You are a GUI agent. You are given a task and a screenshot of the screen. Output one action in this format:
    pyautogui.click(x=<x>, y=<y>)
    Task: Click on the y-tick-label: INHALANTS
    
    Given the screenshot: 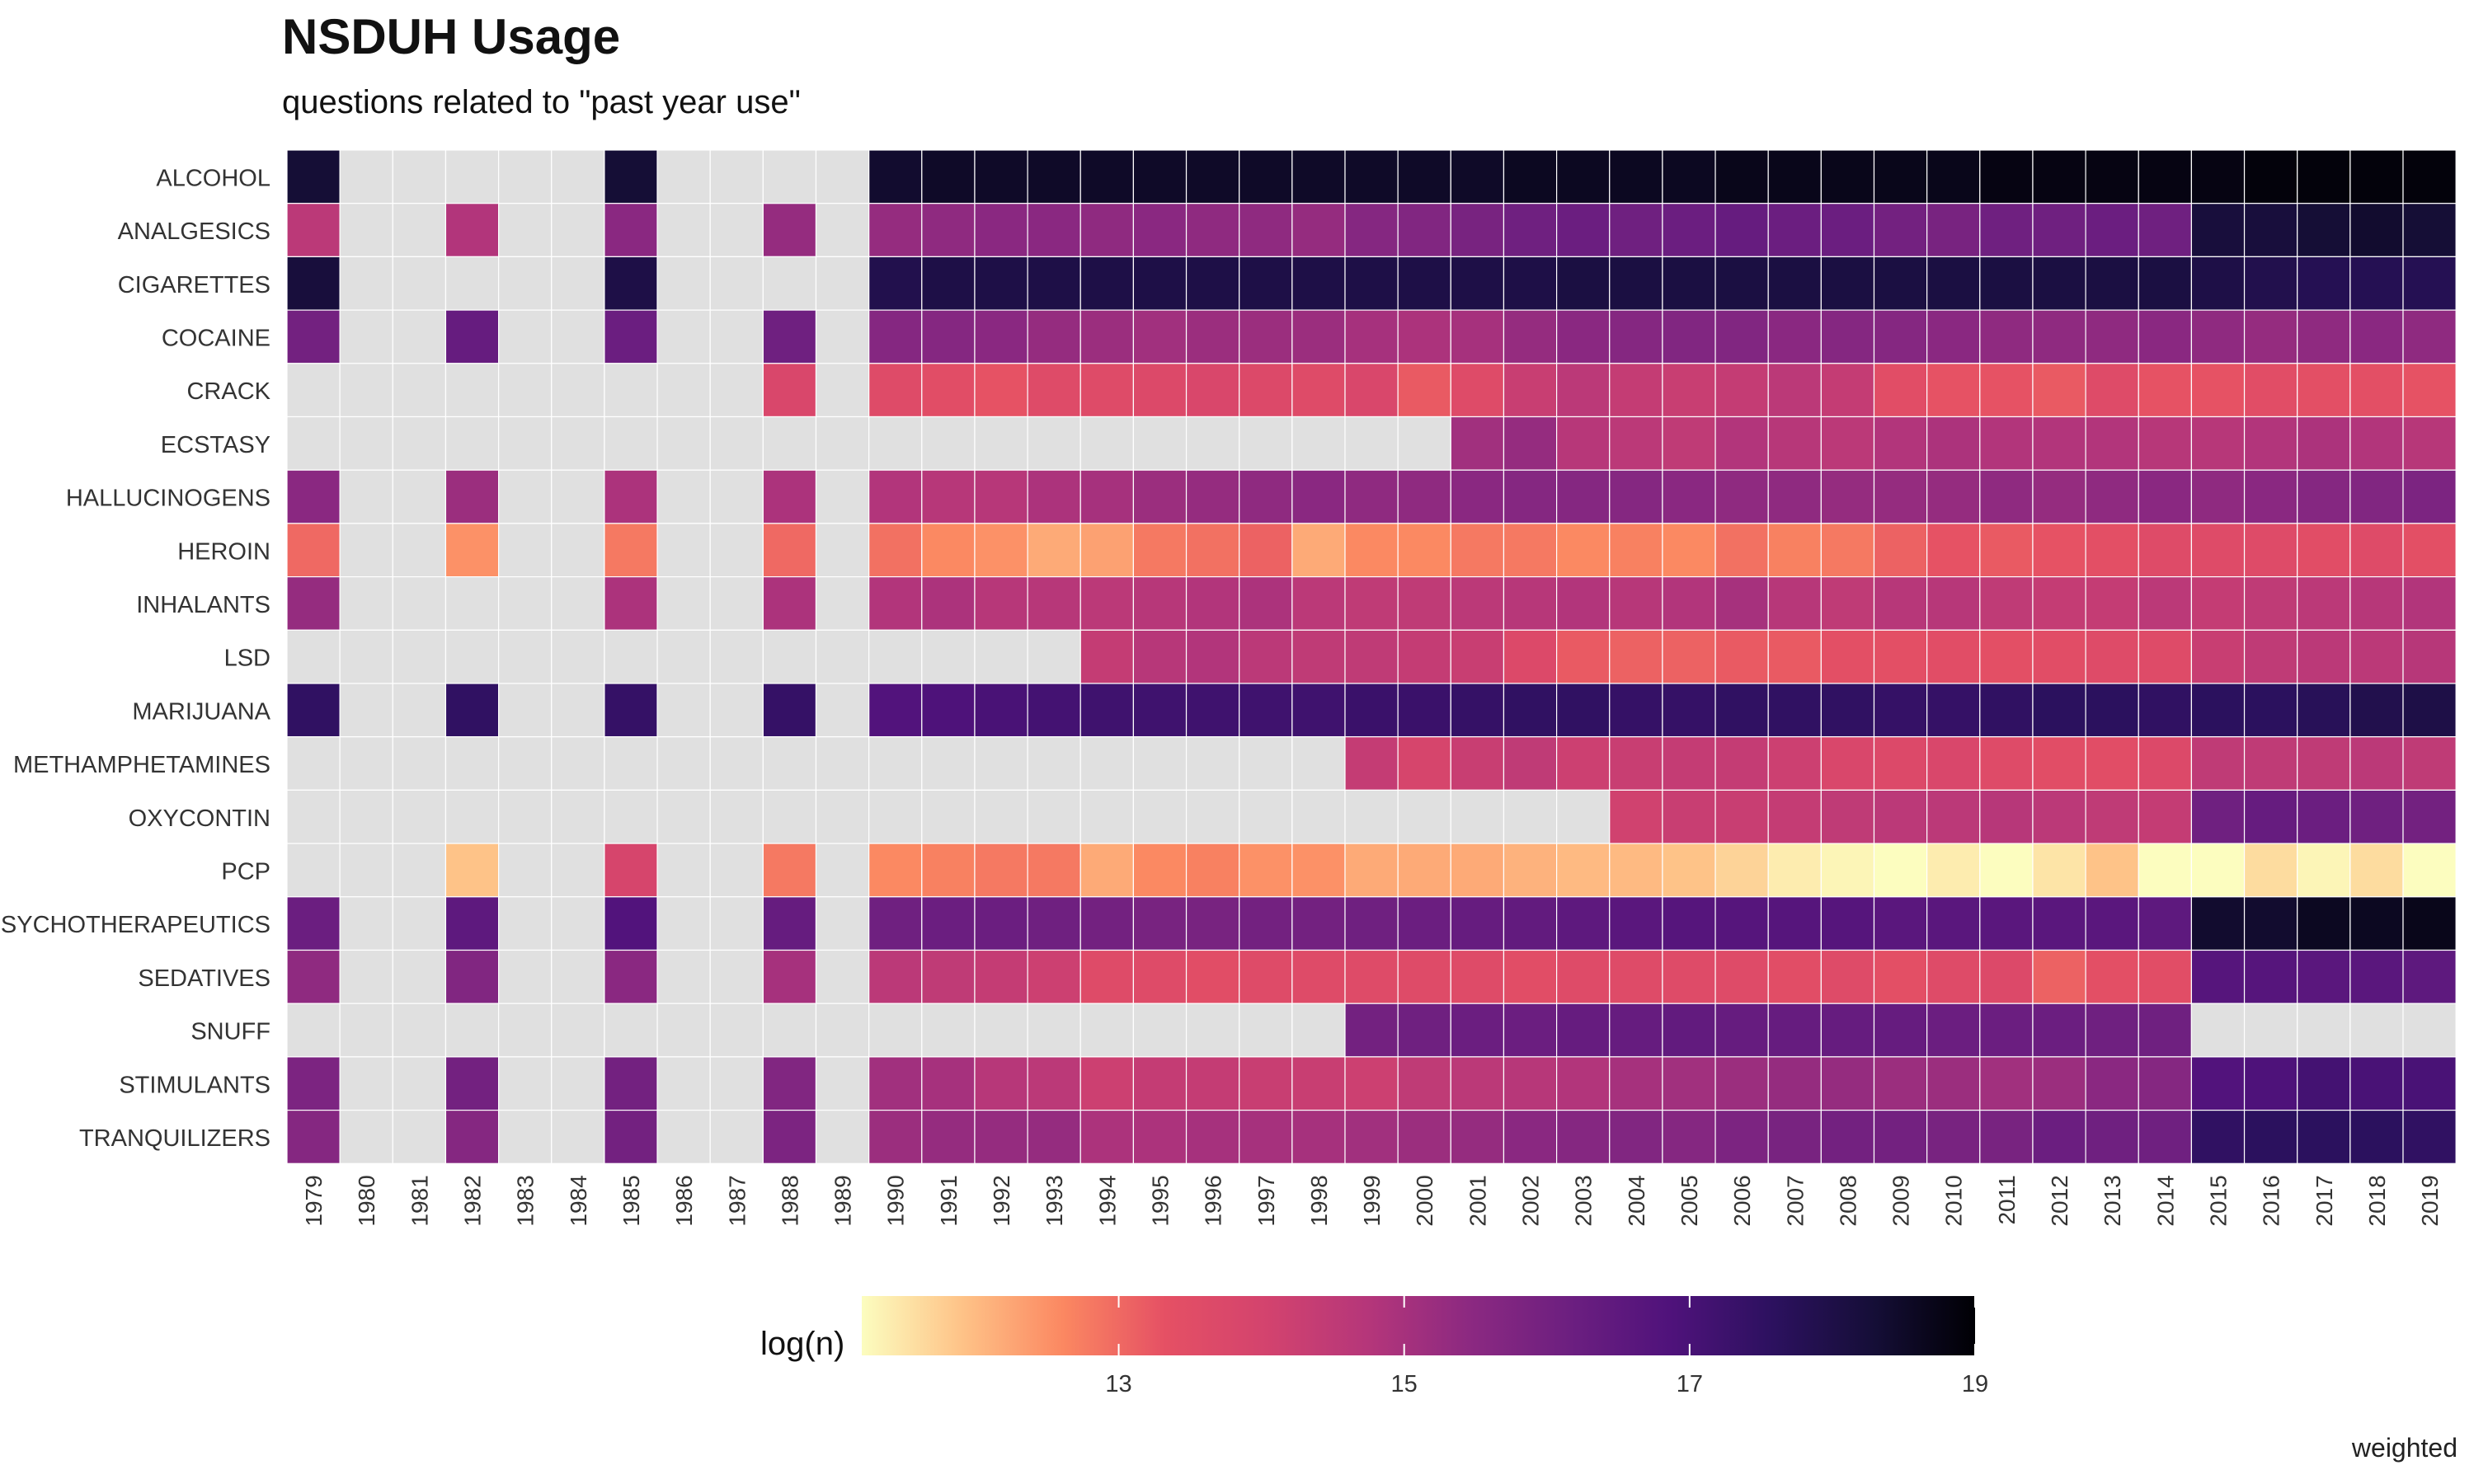 What is the action you would take?
    pyautogui.click(x=203, y=605)
    